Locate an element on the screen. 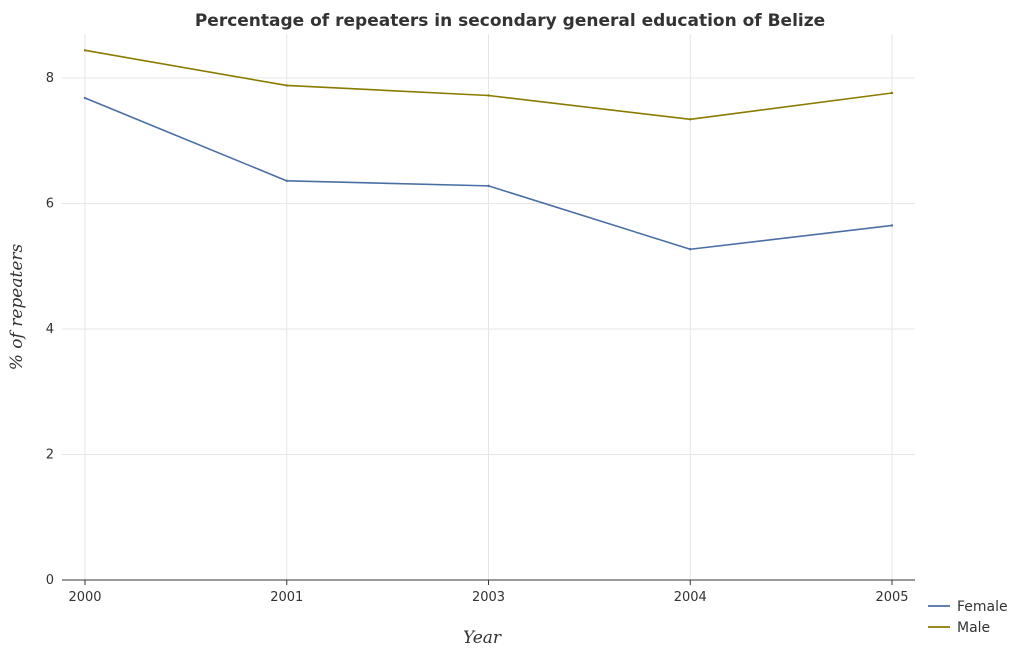 This screenshot has height=650, width=1019. x-tick-label: 2000 is located at coordinates (84, 597).